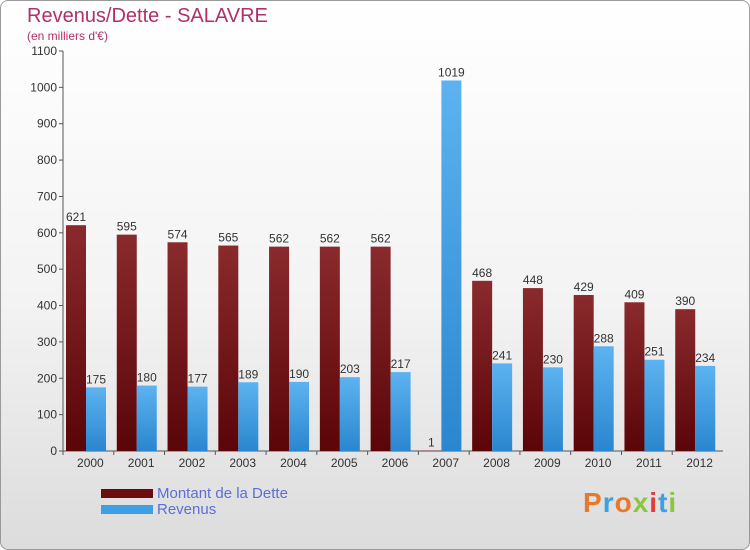  Describe the element at coordinates (43, 87) in the screenshot. I see `y-tick-label: 1000` at that location.